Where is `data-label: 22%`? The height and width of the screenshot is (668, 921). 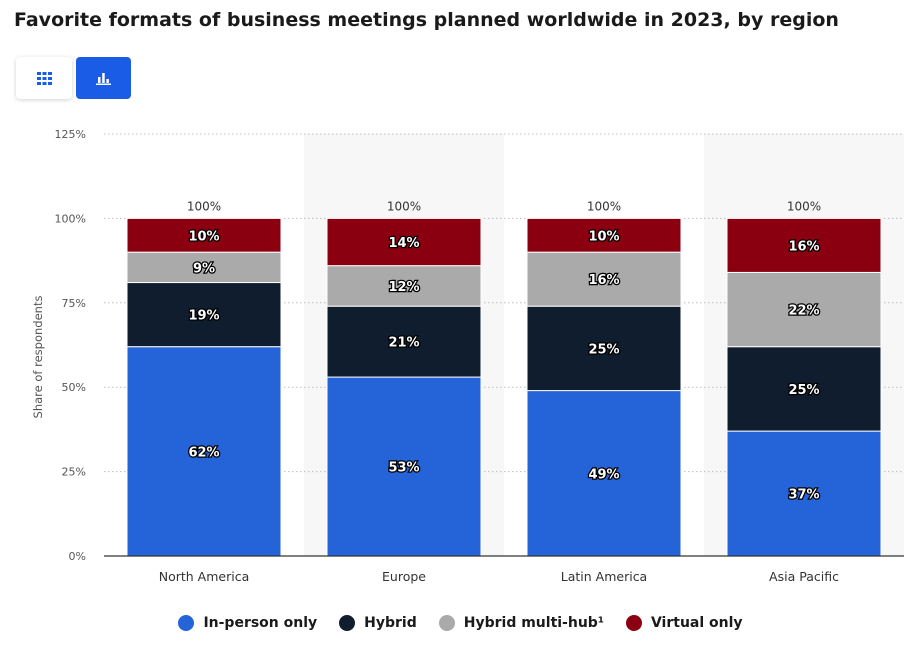 data-label: 22% is located at coordinates (803, 311).